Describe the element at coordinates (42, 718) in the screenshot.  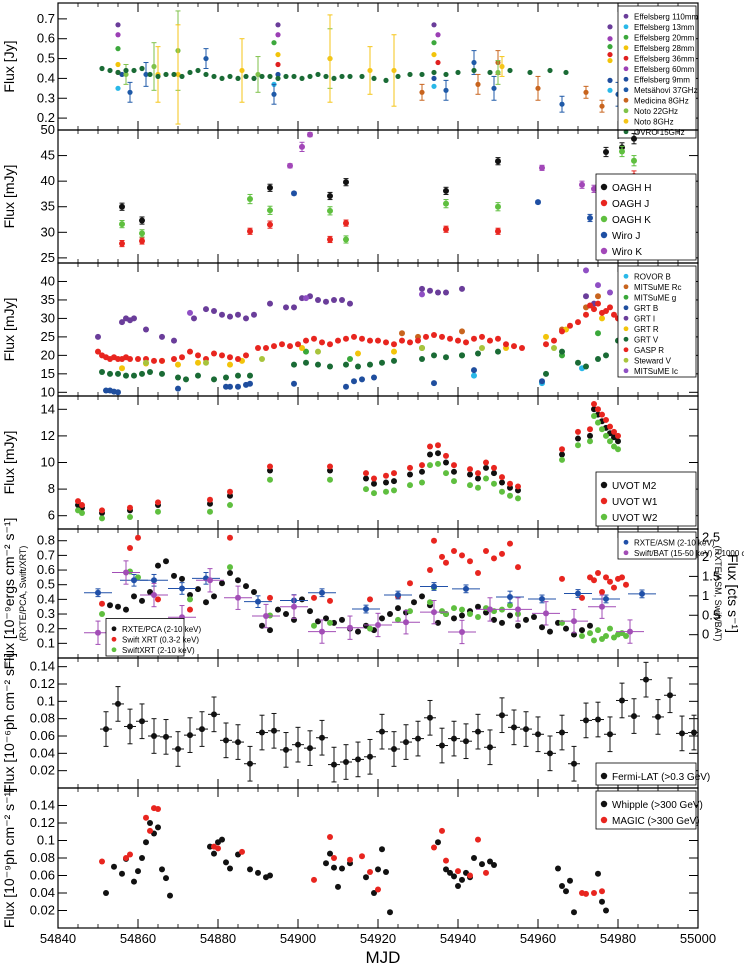
I see `y-tick-label: 0.08` at that location.